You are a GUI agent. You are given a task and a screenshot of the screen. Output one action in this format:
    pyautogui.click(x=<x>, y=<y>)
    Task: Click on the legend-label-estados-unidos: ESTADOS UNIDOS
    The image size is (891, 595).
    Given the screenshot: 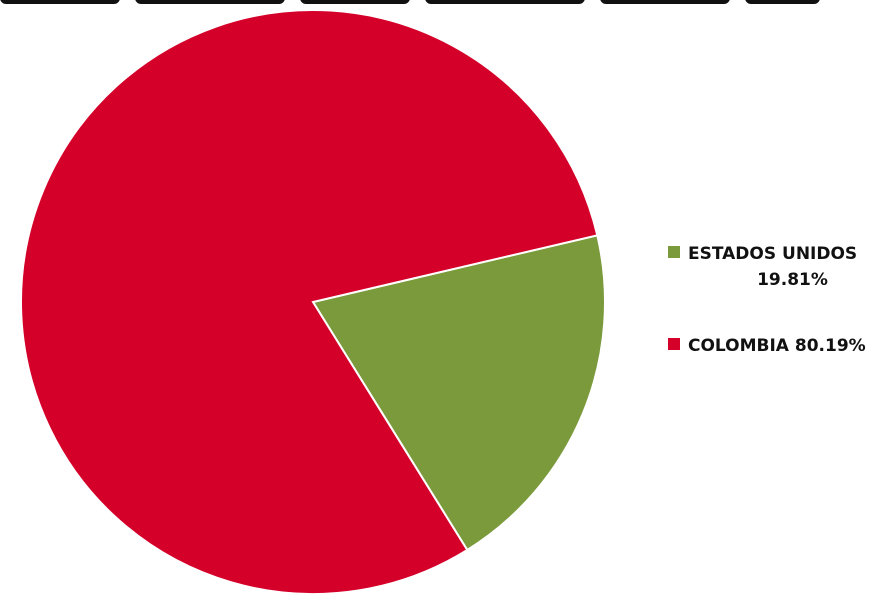 What is the action you would take?
    pyautogui.click(x=773, y=254)
    